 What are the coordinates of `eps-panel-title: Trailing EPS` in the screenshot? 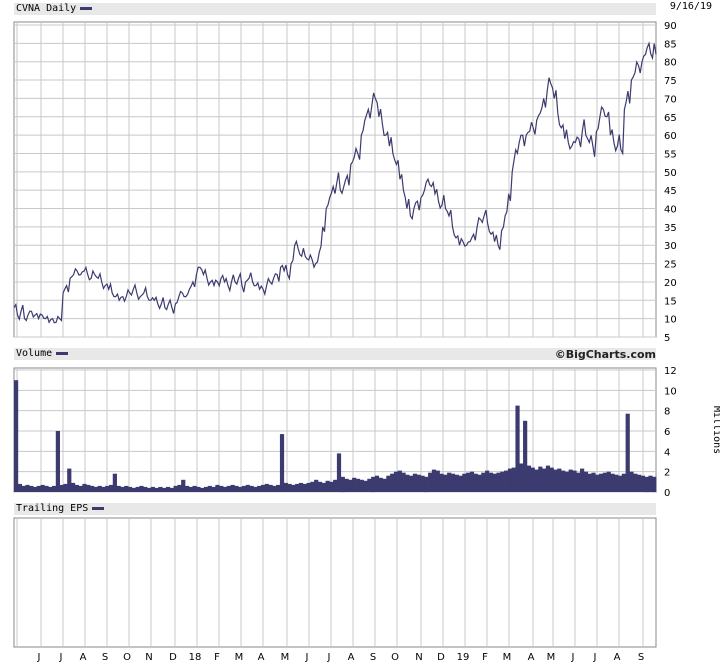 It's located at (60, 509).